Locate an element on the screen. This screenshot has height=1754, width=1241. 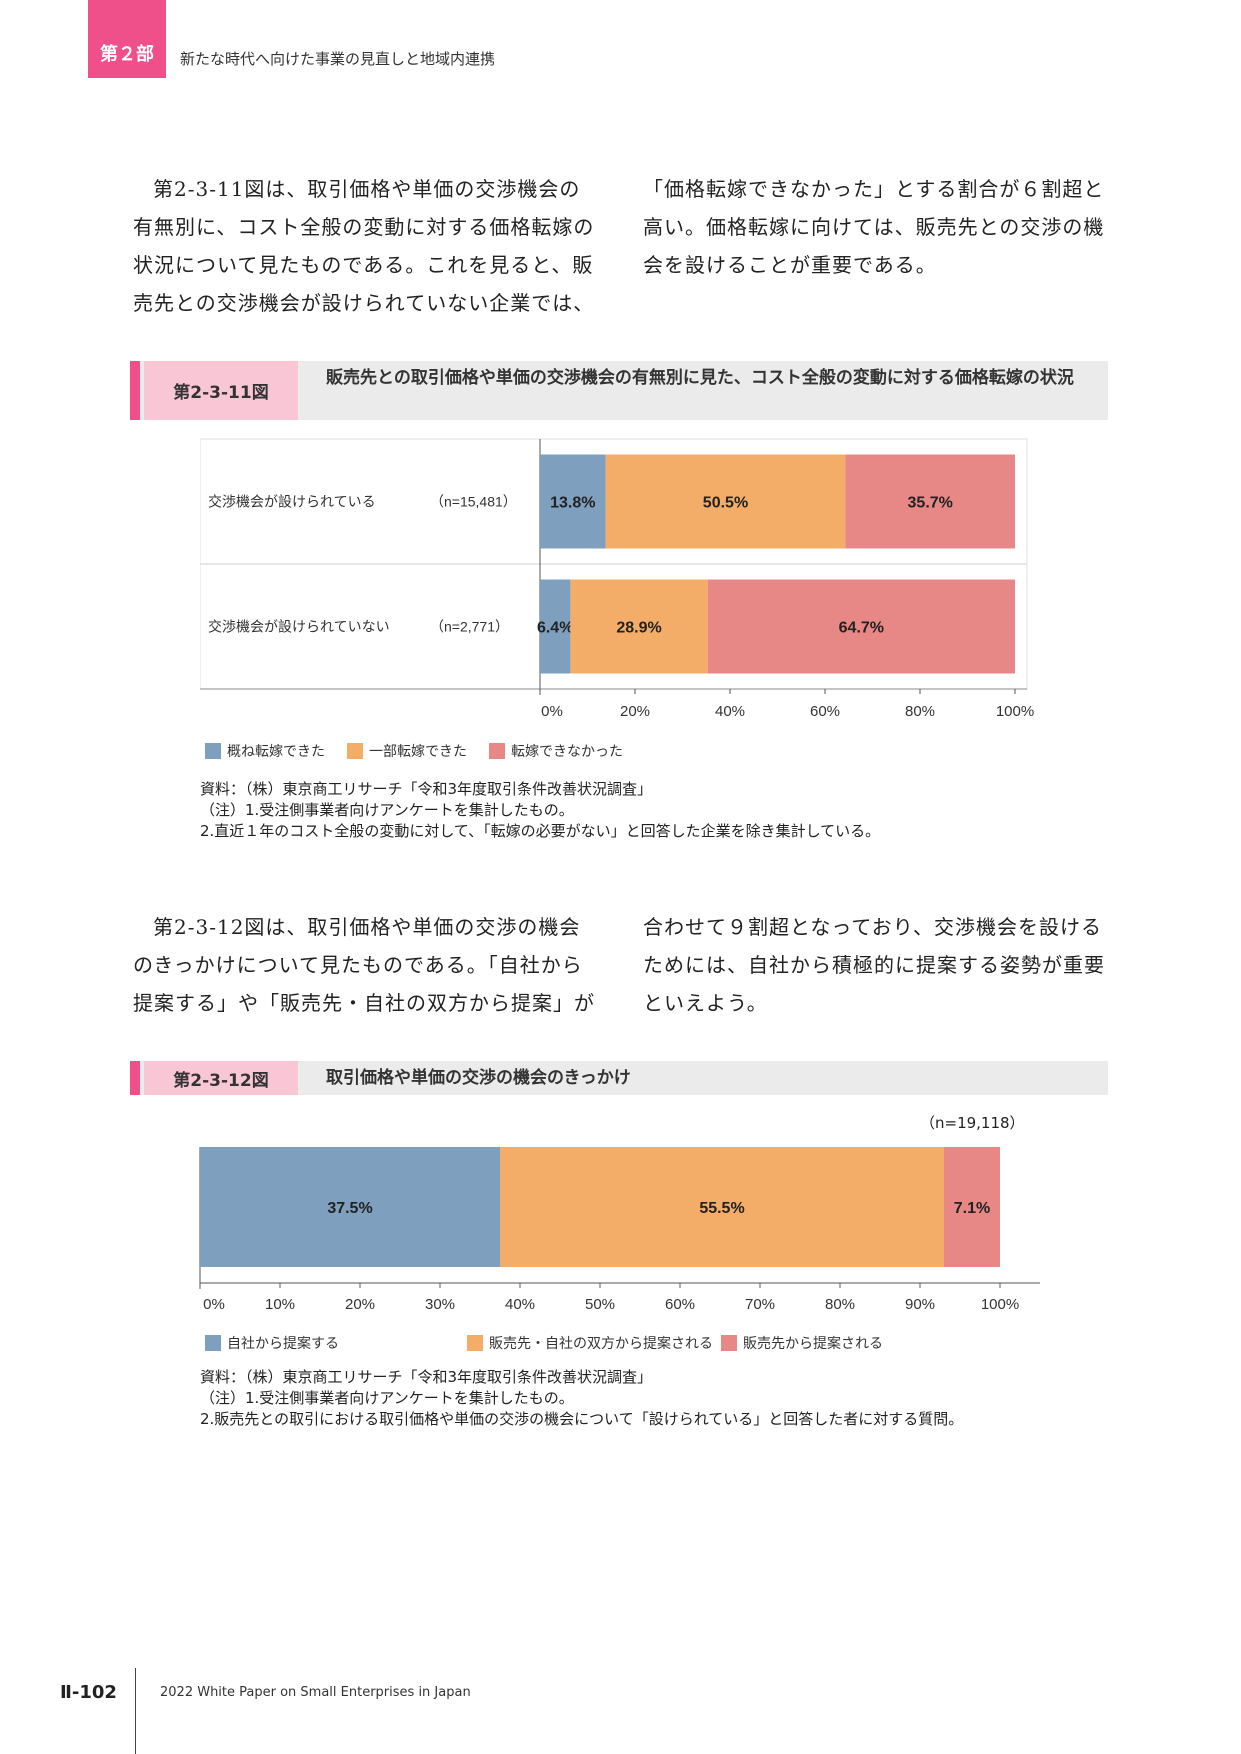
para1-left-line: 状況について見たものである。これを見ると、販 is located at coordinates (363, 265).